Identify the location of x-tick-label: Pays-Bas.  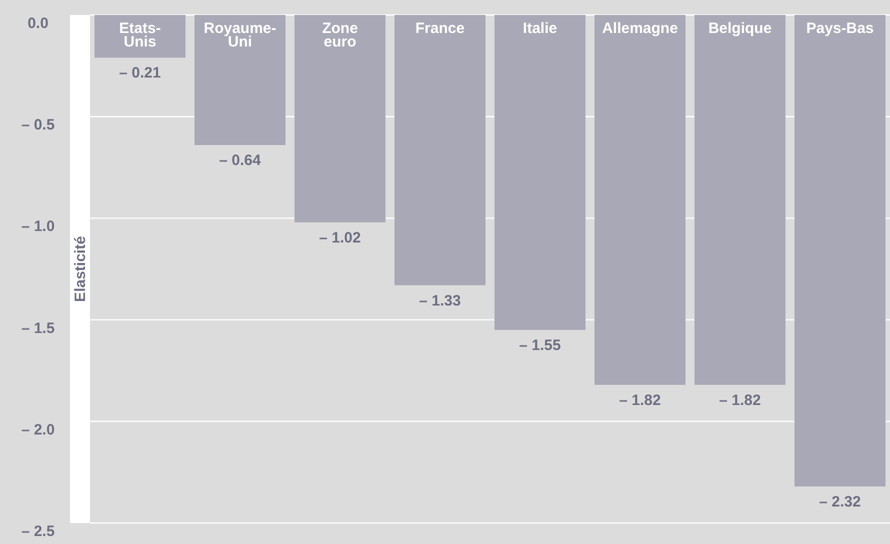
(840, 28).